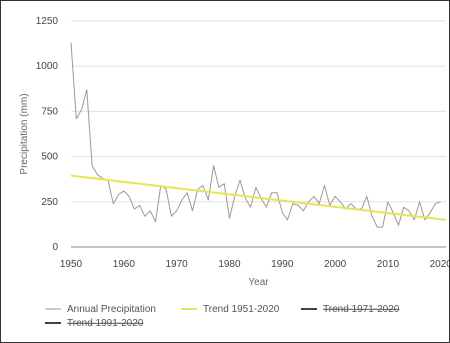 This screenshot has width=450, height=343. Describe the element at coordinates (335, 264) in the screenshot. I see `x-tick-label: 2000` at that location.